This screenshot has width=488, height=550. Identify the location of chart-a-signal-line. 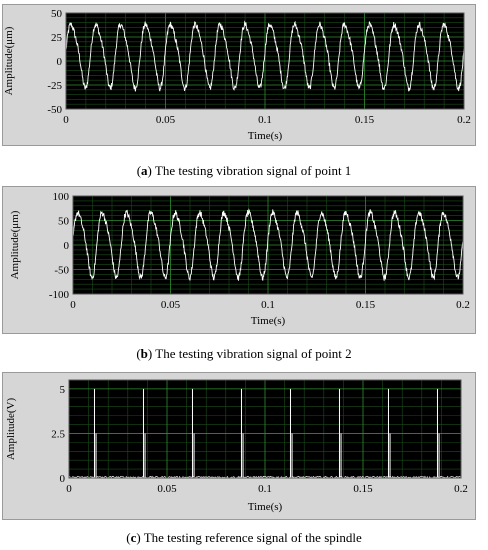
(265, 56).